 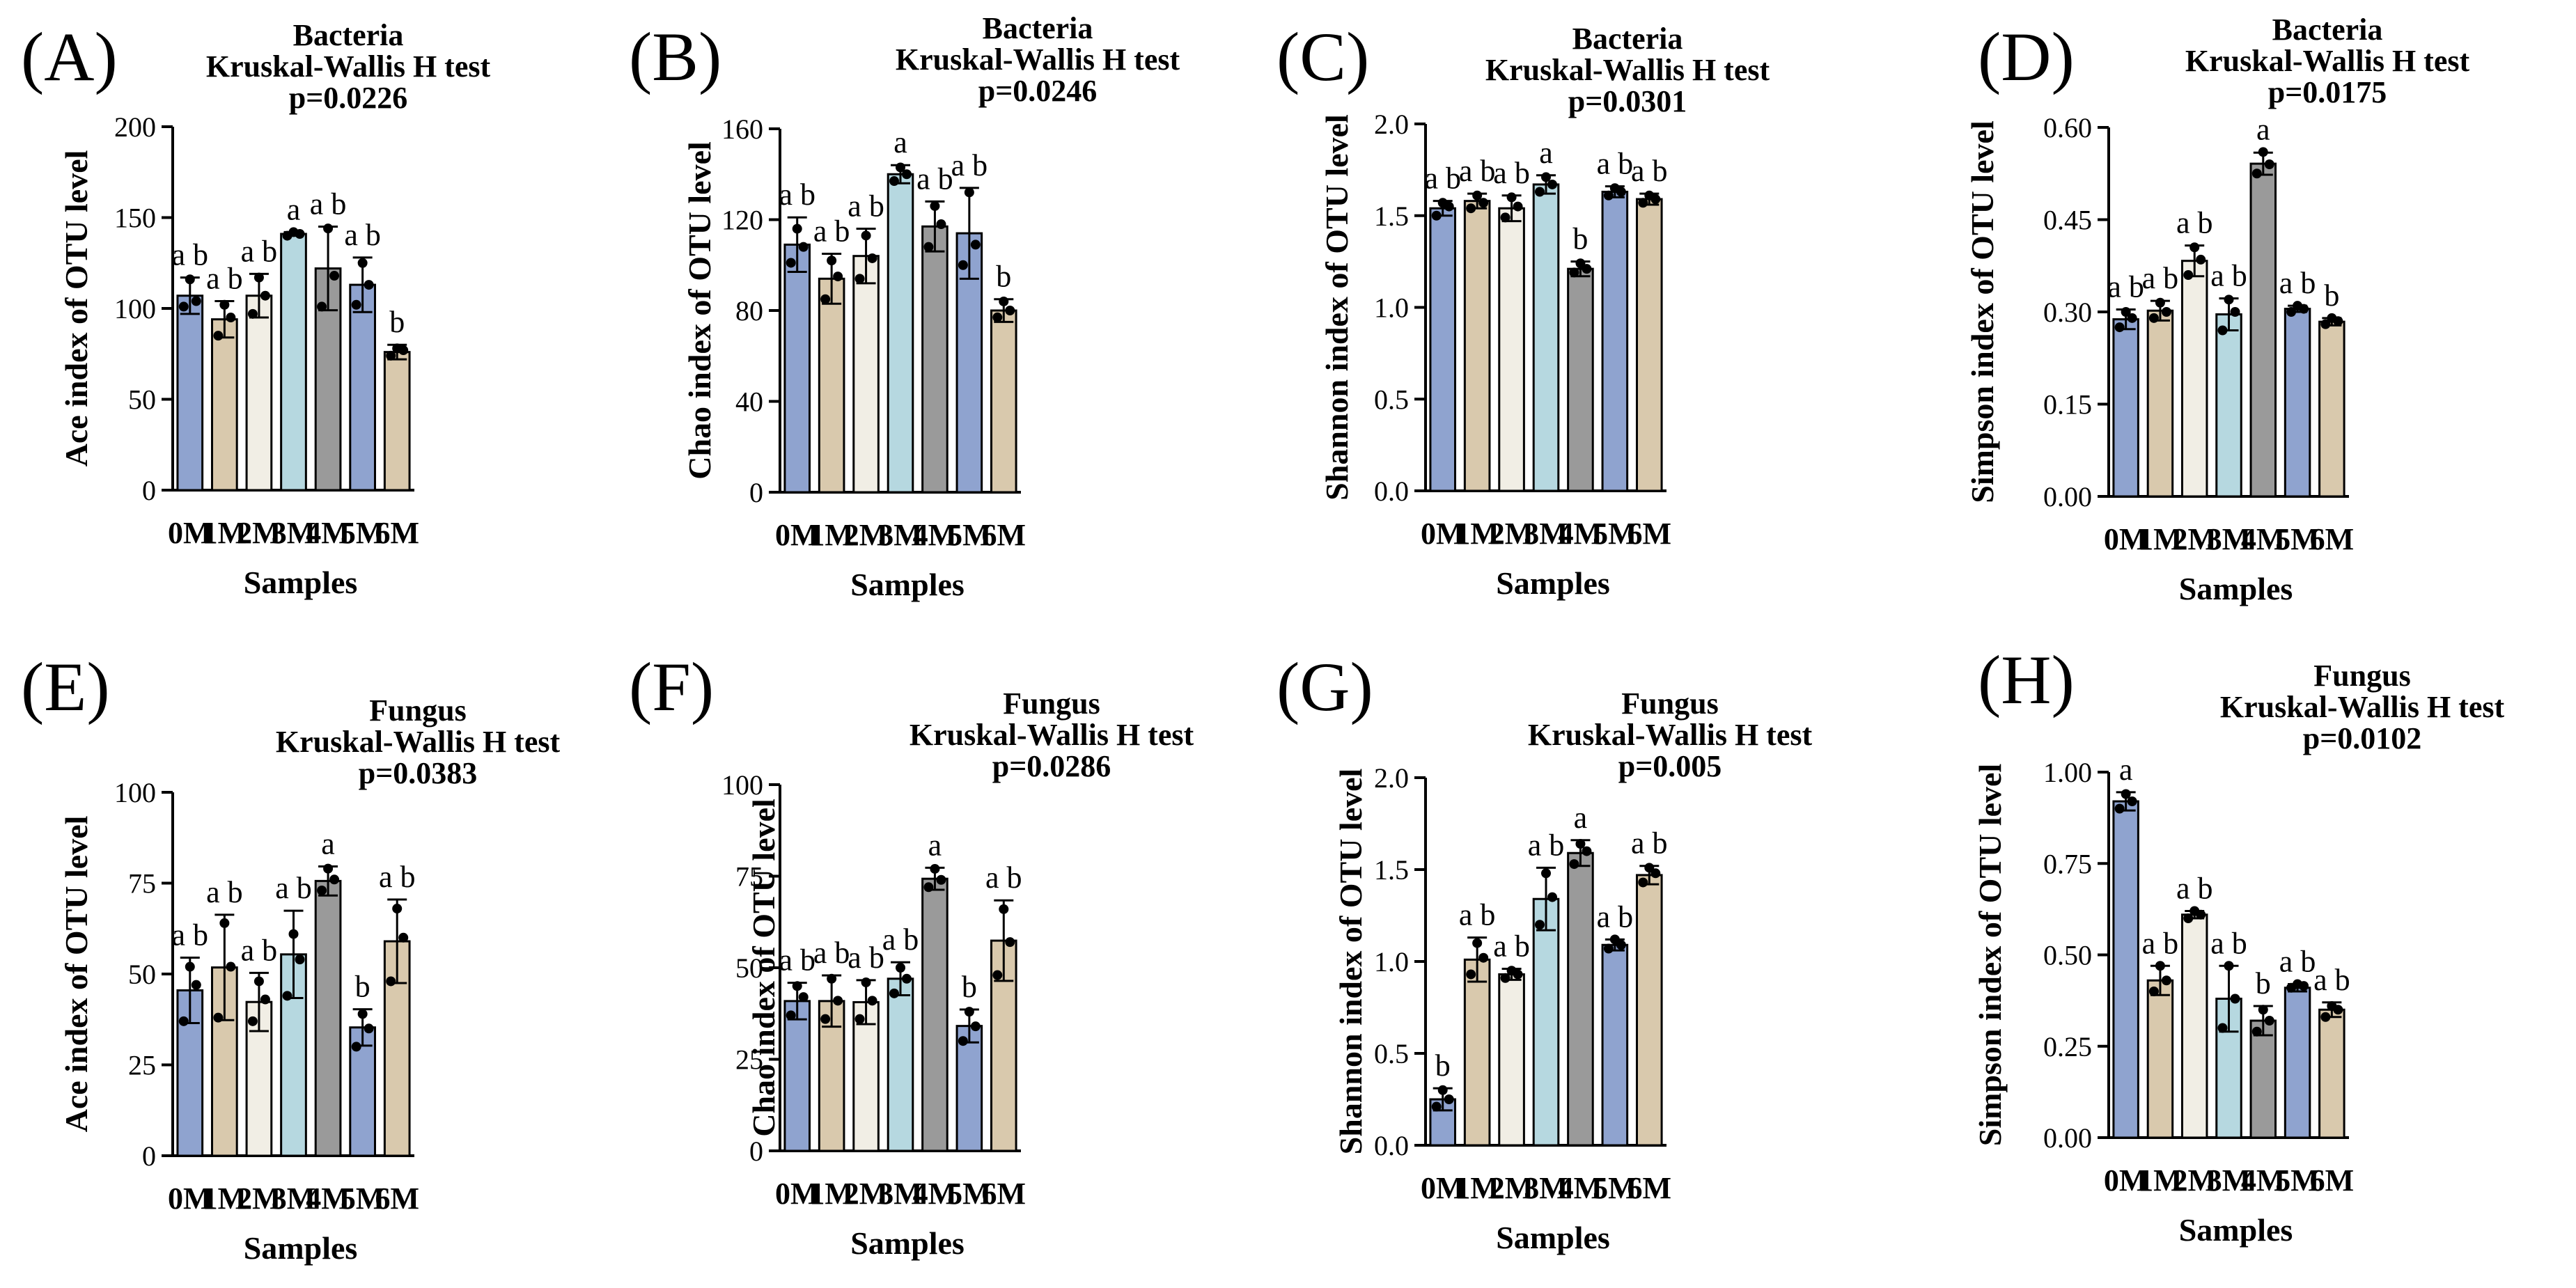 What do you see at coordinates (742, 129) in the screenshot?
I see `y-tick-label: 160` at bounding box center [742, 129].